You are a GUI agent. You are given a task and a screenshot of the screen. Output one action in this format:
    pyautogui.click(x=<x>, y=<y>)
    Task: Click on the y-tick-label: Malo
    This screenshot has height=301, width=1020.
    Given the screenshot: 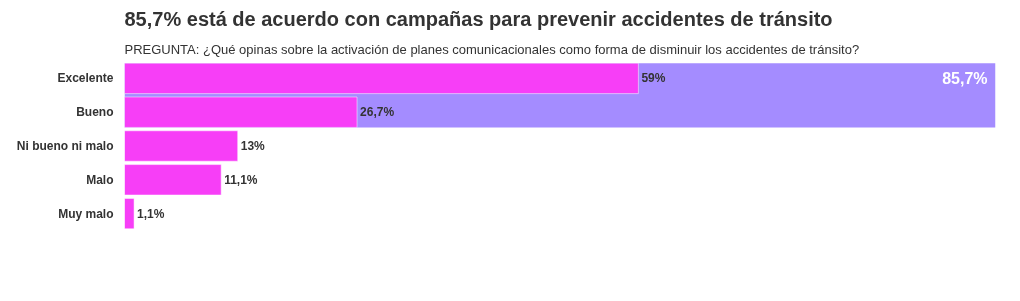 What is the action you would take?
    pyautogui.click(x=100, y=179)
    